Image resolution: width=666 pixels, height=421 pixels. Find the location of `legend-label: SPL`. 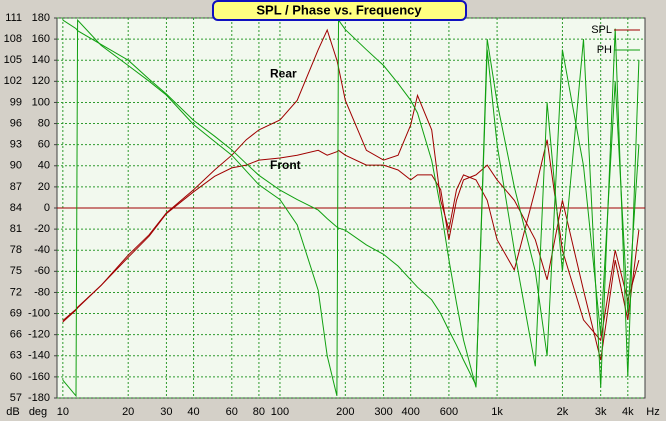

legend-label: SPL is located at coordinates (601, 30).